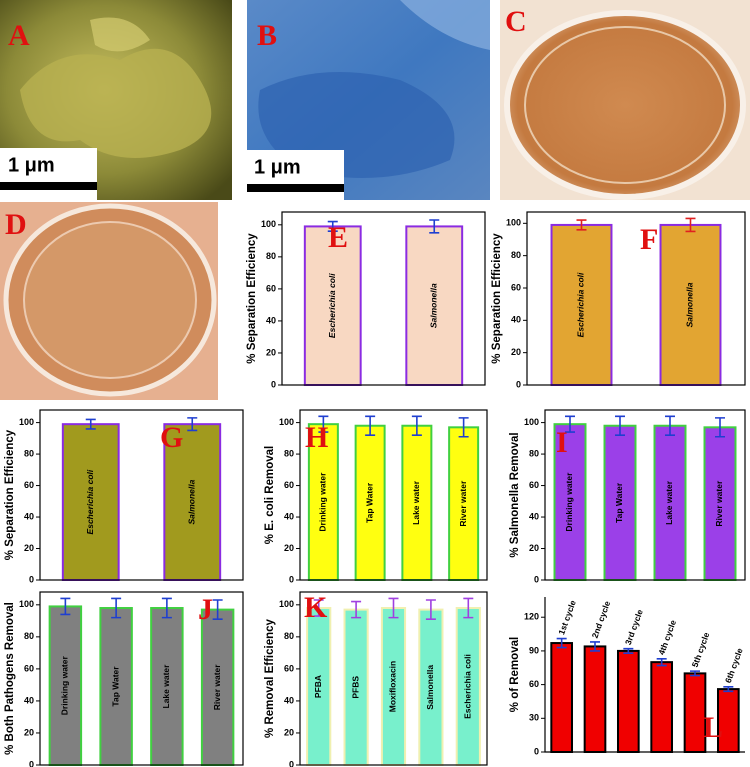  I want to click on category-label: Moxifloxacin, so click(393, 686).